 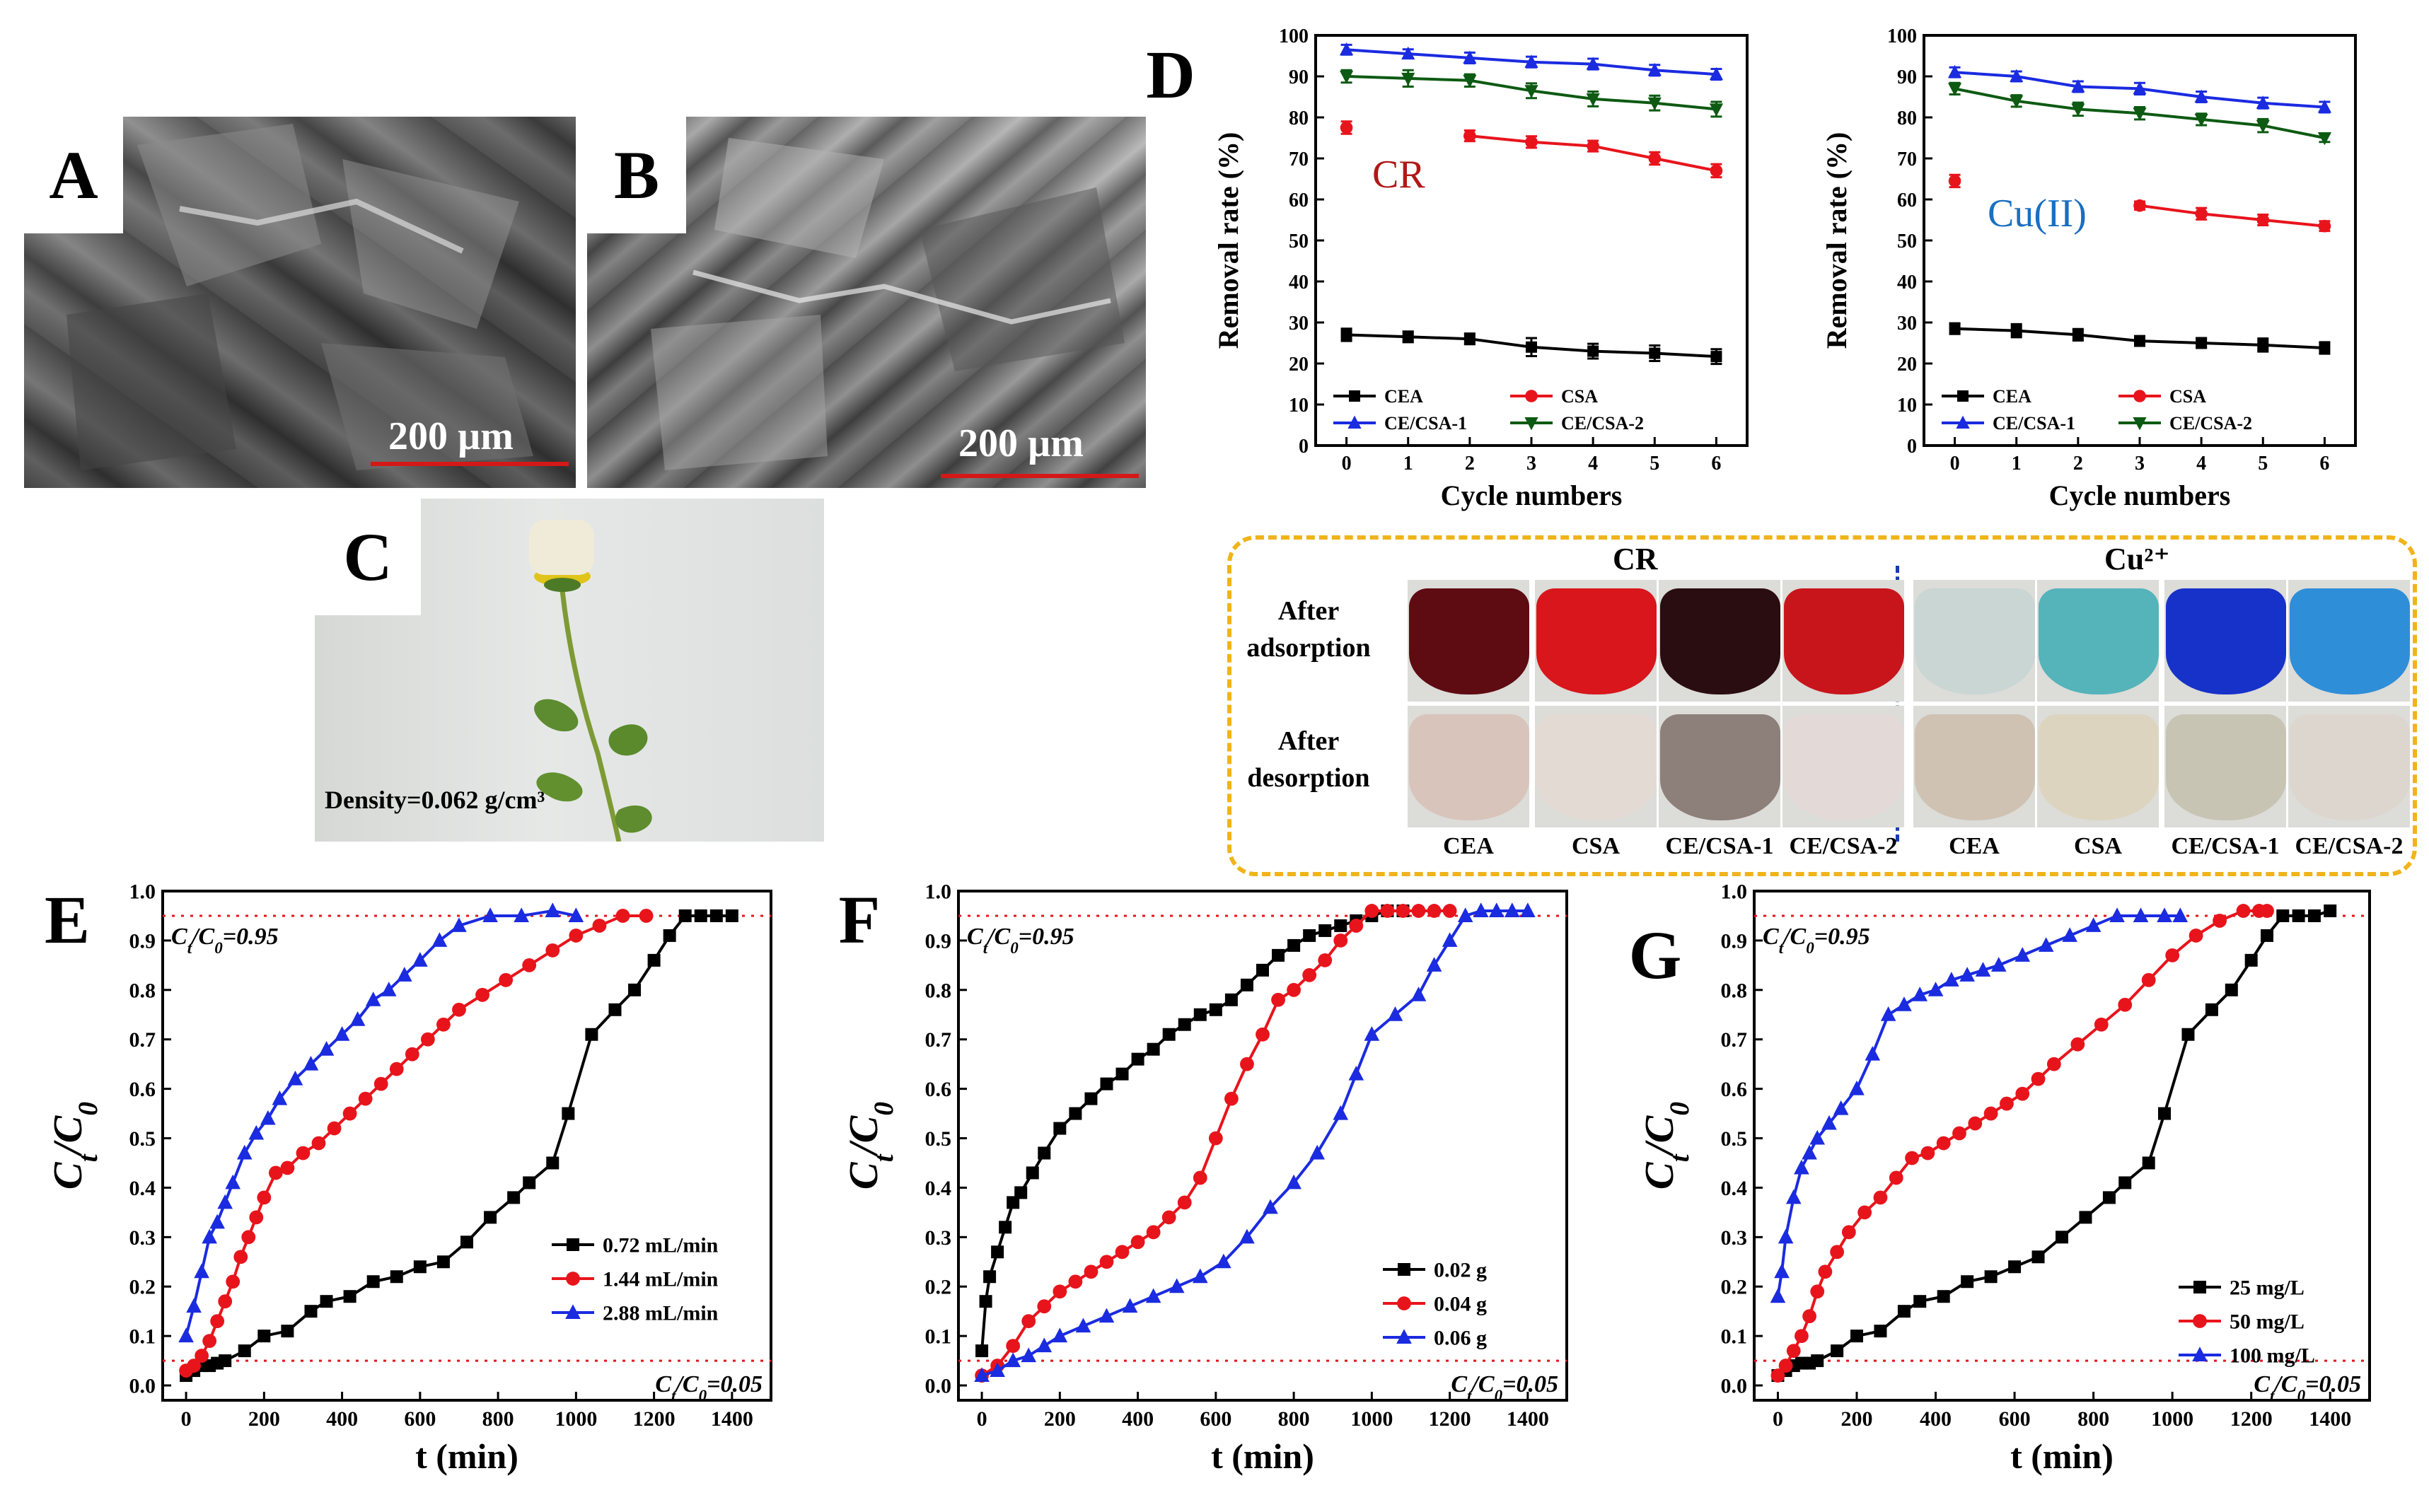 What do you see at coordinates (1530, 1384) in the screenshot?
I see `label-part: =0.05` at bounding box center [1530, 1384].